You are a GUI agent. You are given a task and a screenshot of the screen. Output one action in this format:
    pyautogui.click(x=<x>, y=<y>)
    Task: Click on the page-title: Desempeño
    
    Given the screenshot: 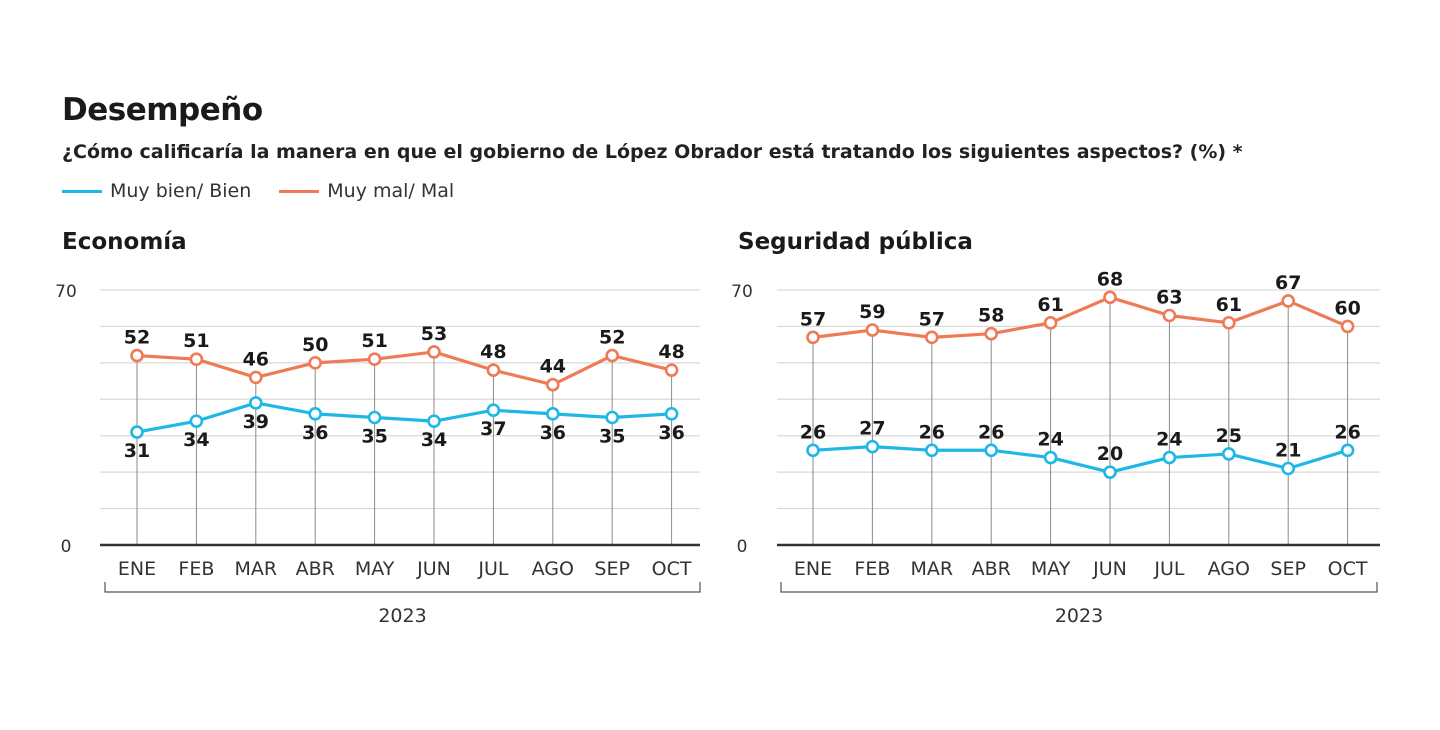 What is the action you would take?
    pyautogui.click(x=162, y=110)
    